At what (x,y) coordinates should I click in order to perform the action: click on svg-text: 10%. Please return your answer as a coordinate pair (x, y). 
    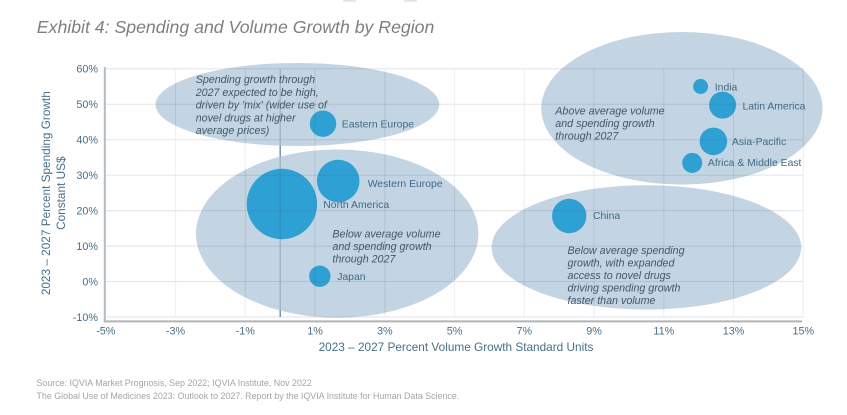
    Looking at the image, I should click on (87, 247).